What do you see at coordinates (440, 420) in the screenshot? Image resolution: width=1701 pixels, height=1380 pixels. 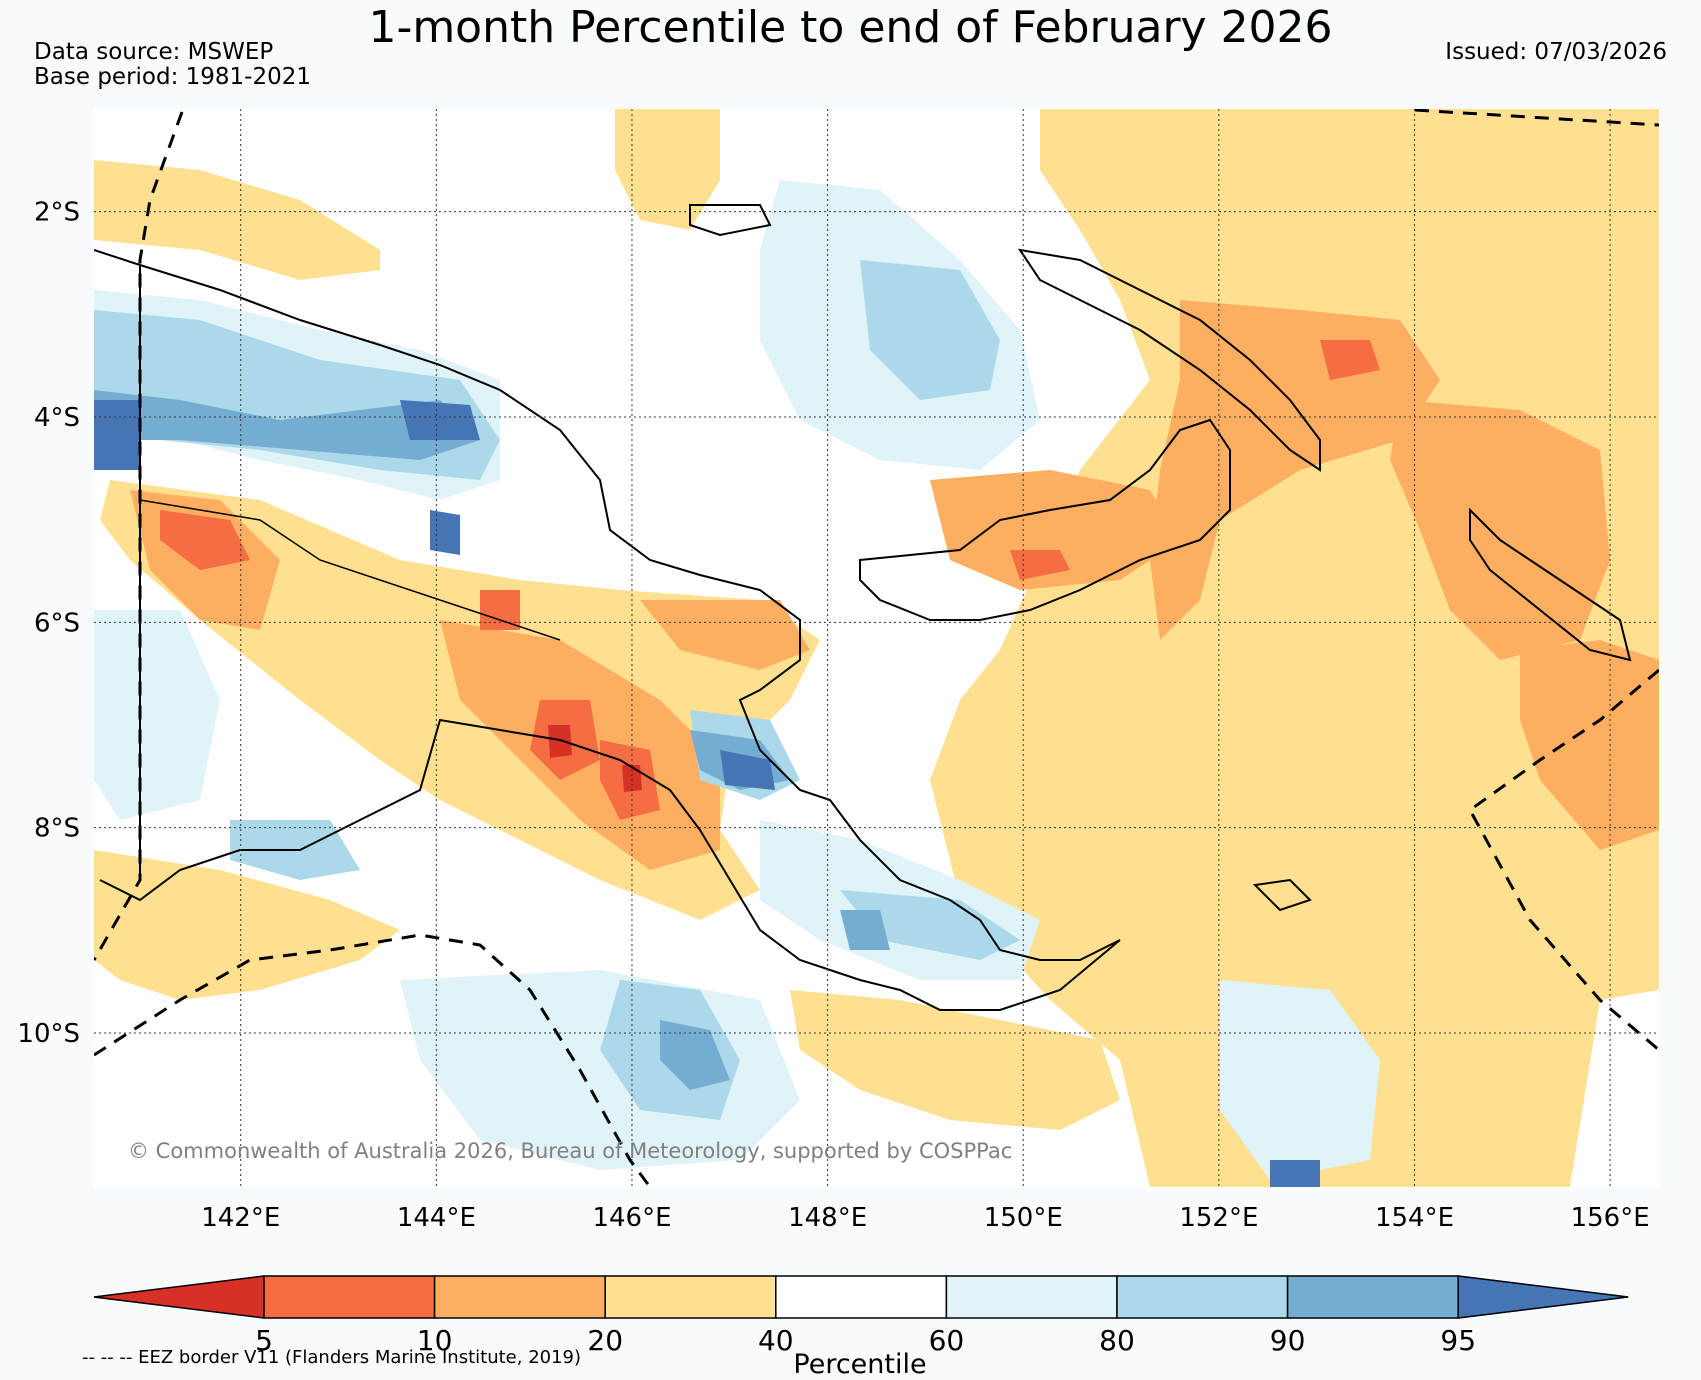 I see `field-gt95-sepik` at bounding box center [440, 420].